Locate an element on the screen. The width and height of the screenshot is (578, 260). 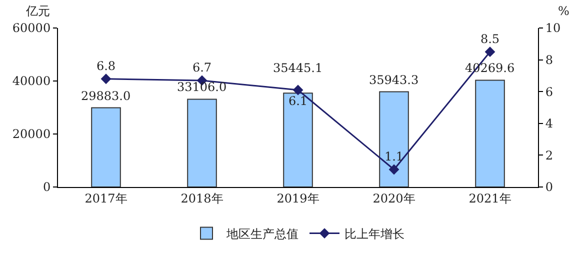
data-label: 1.1 is located at coordinates (394, 157).